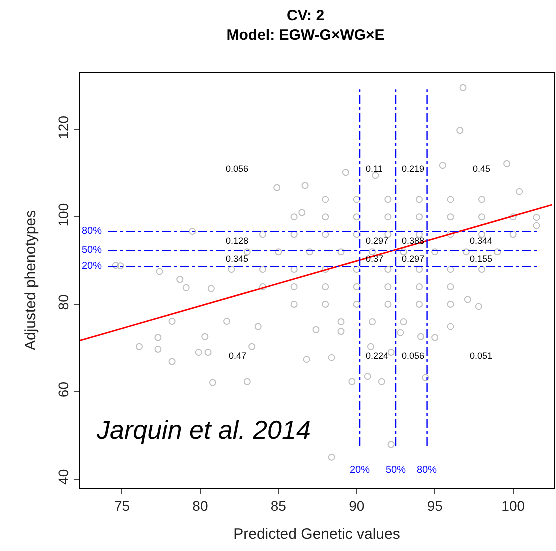  I want to click on annotation: 0.345, so click(237, 259).